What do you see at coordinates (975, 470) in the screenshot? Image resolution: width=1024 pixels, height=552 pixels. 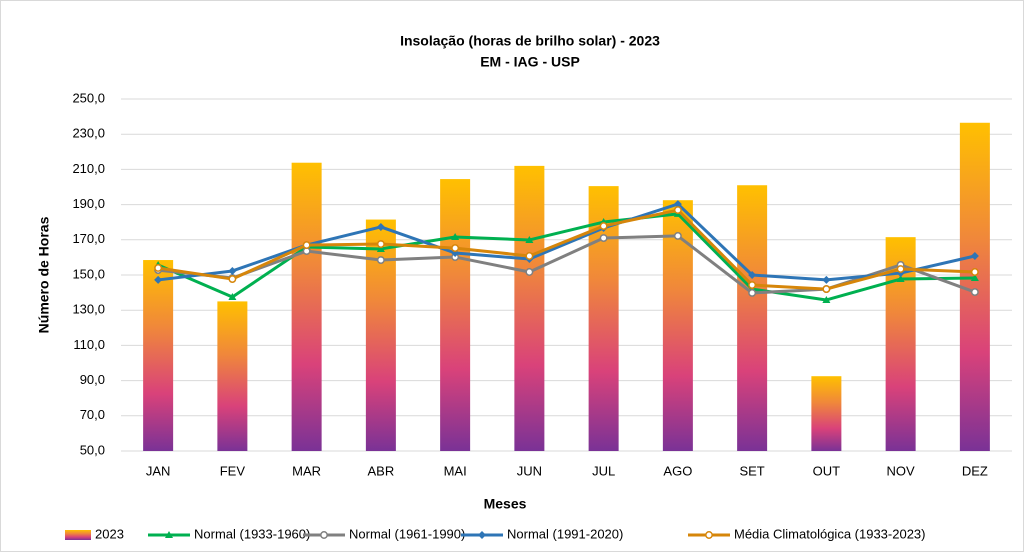 I see `x-tick-label: DEZ` at bounding box center [975, 470].